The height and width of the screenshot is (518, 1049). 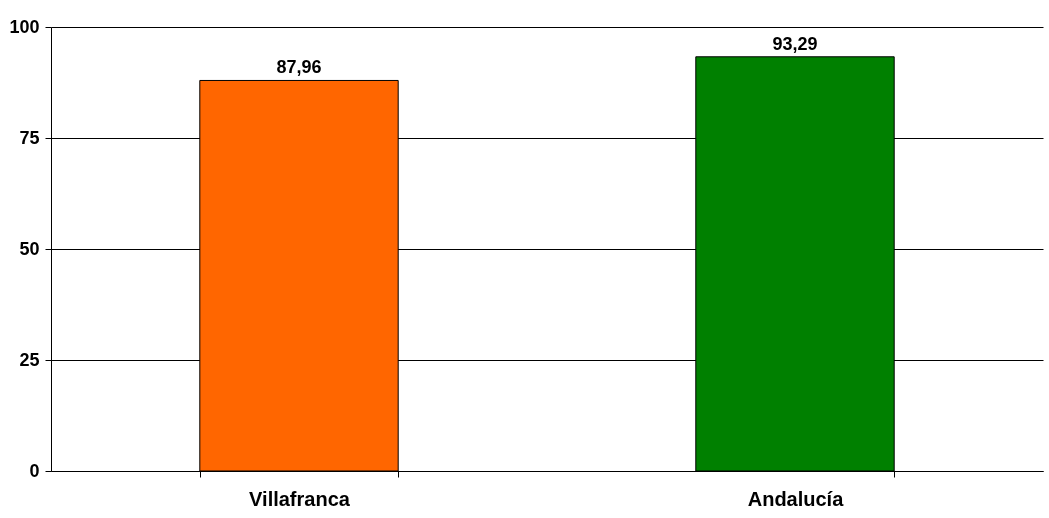 I want to click on y-tick-label: 75, so click(x=29, y=137).